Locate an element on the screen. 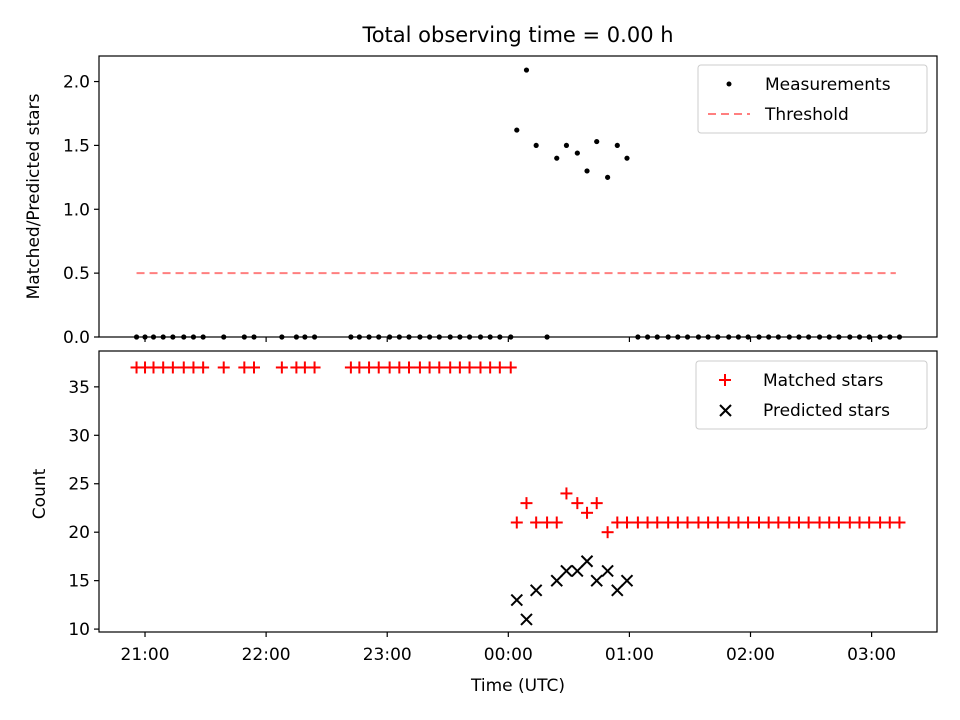  y-tick-label: 25 is located at coordinates (79, 485).